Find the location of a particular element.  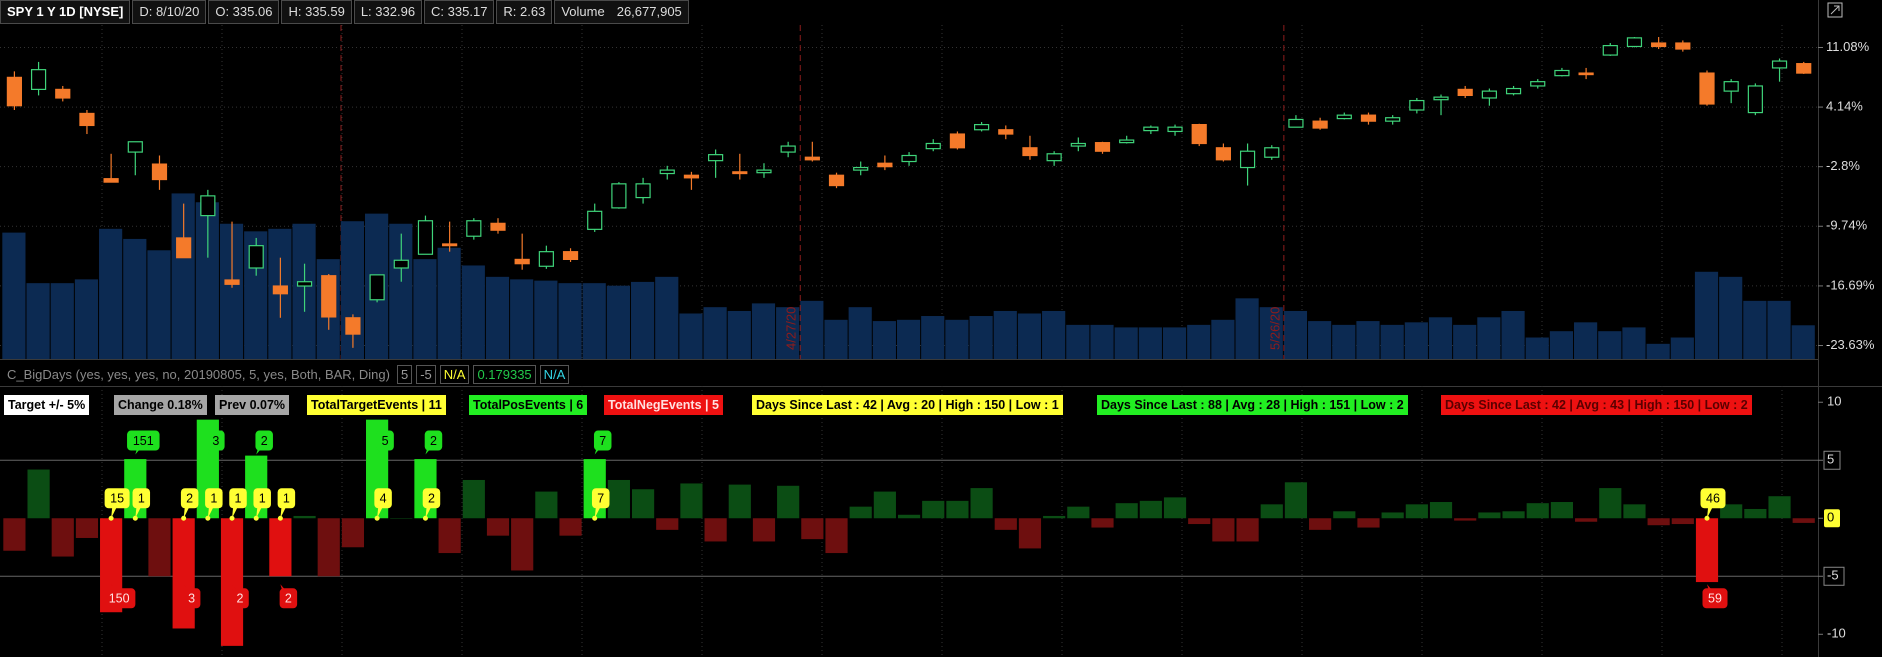

y-tick-label: -9.74% is located at coordinates (1847, 225).